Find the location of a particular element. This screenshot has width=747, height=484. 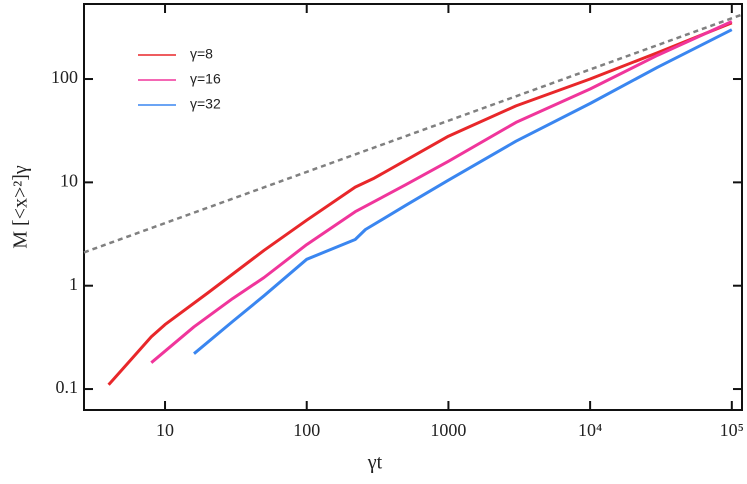

y-tick-label: 0.1 is located at coordinates (67, 387).